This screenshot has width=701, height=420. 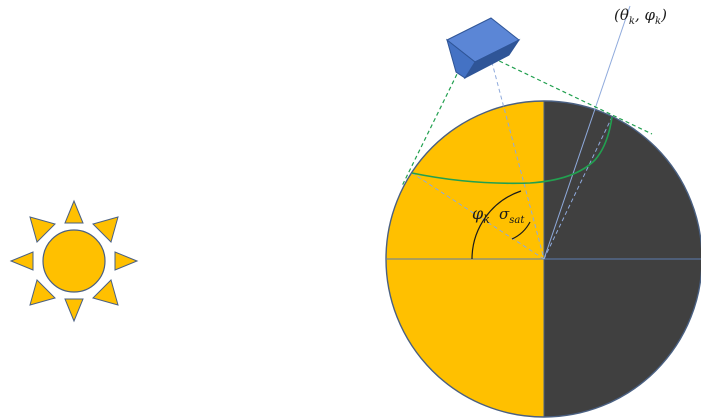 I want to click on sun-ray-right, so click(x=126, y=261).